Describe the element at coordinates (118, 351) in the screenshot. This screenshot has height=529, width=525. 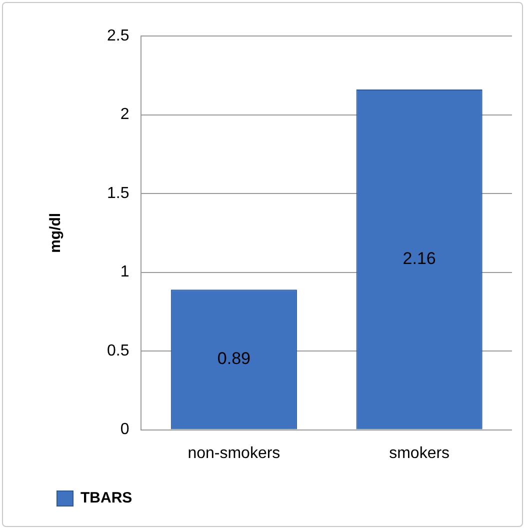
I see `y-tick-label: 0.5` at that location.